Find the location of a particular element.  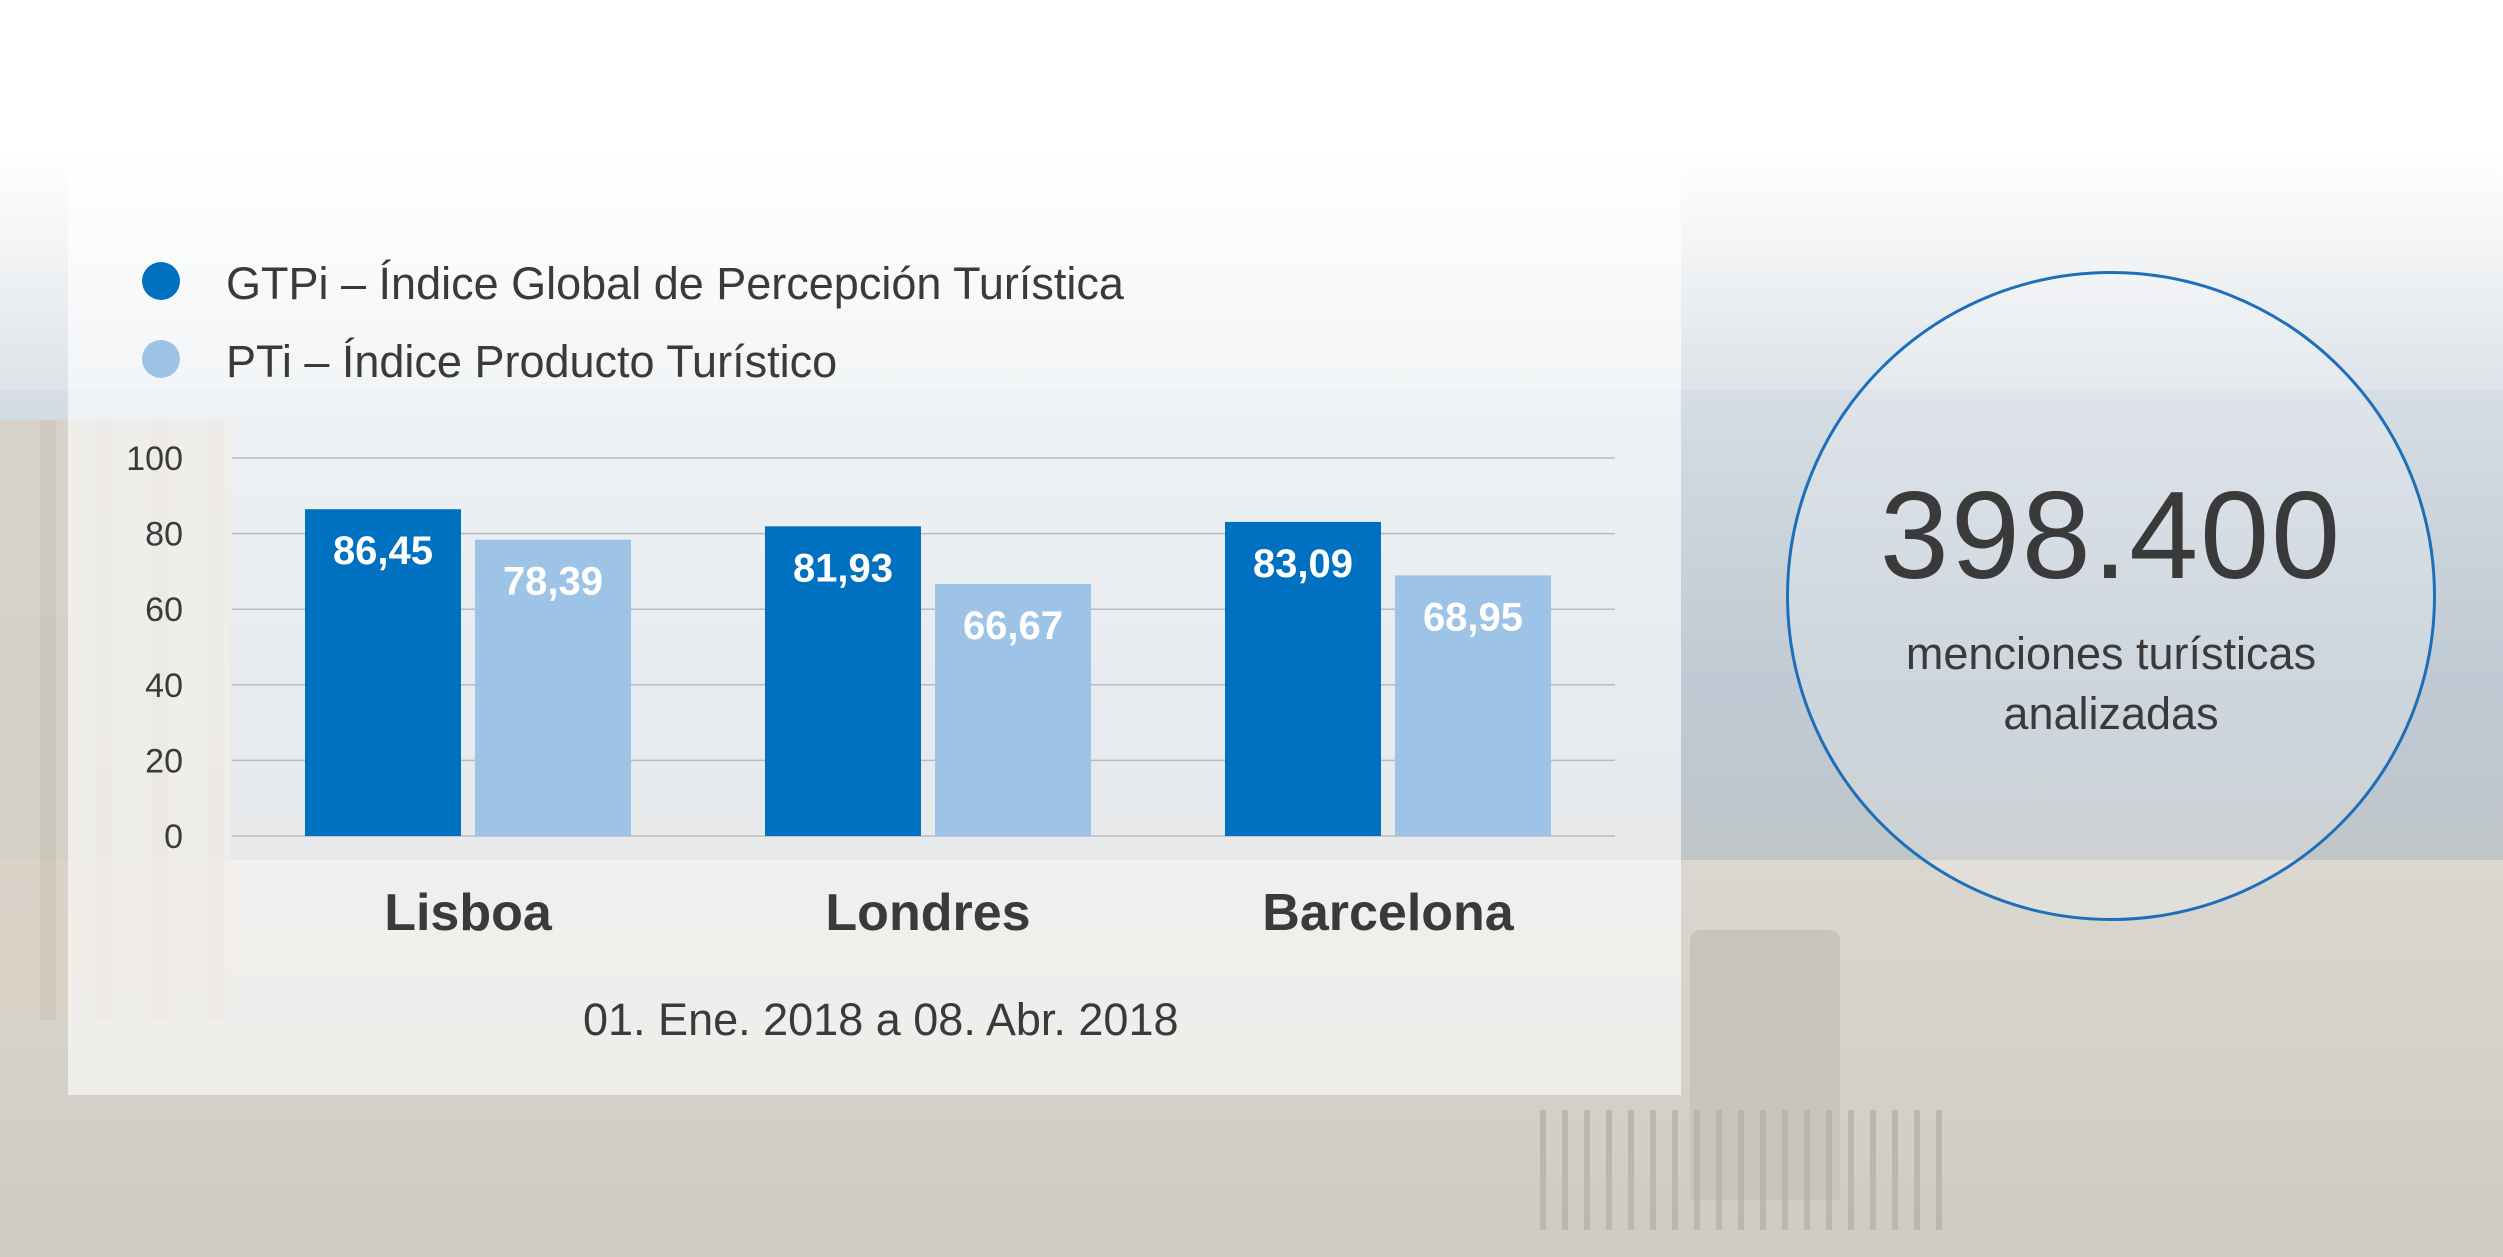

bar-value-label: 78,39 is located at coordinates (553, 582).